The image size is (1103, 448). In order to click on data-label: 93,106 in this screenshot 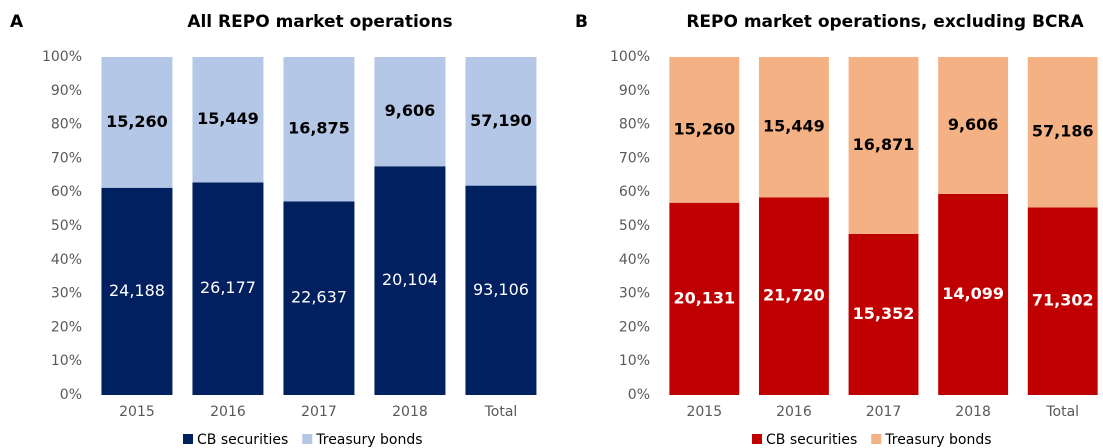, I will do `click(501, 289)`.